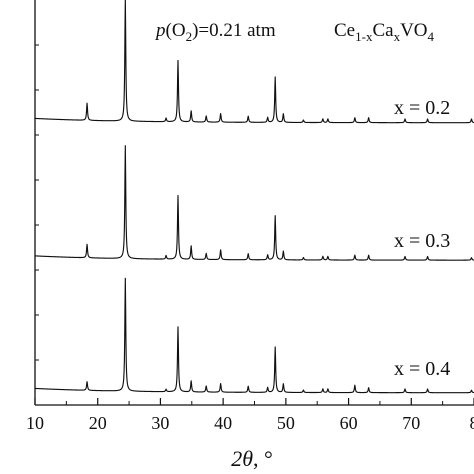 The height and width of the screenshot is (474, 474). What do you see at coordinates (344, 30) in the screenshot?
I see `compound-ce: Ce` at bounding box center [344, 30].